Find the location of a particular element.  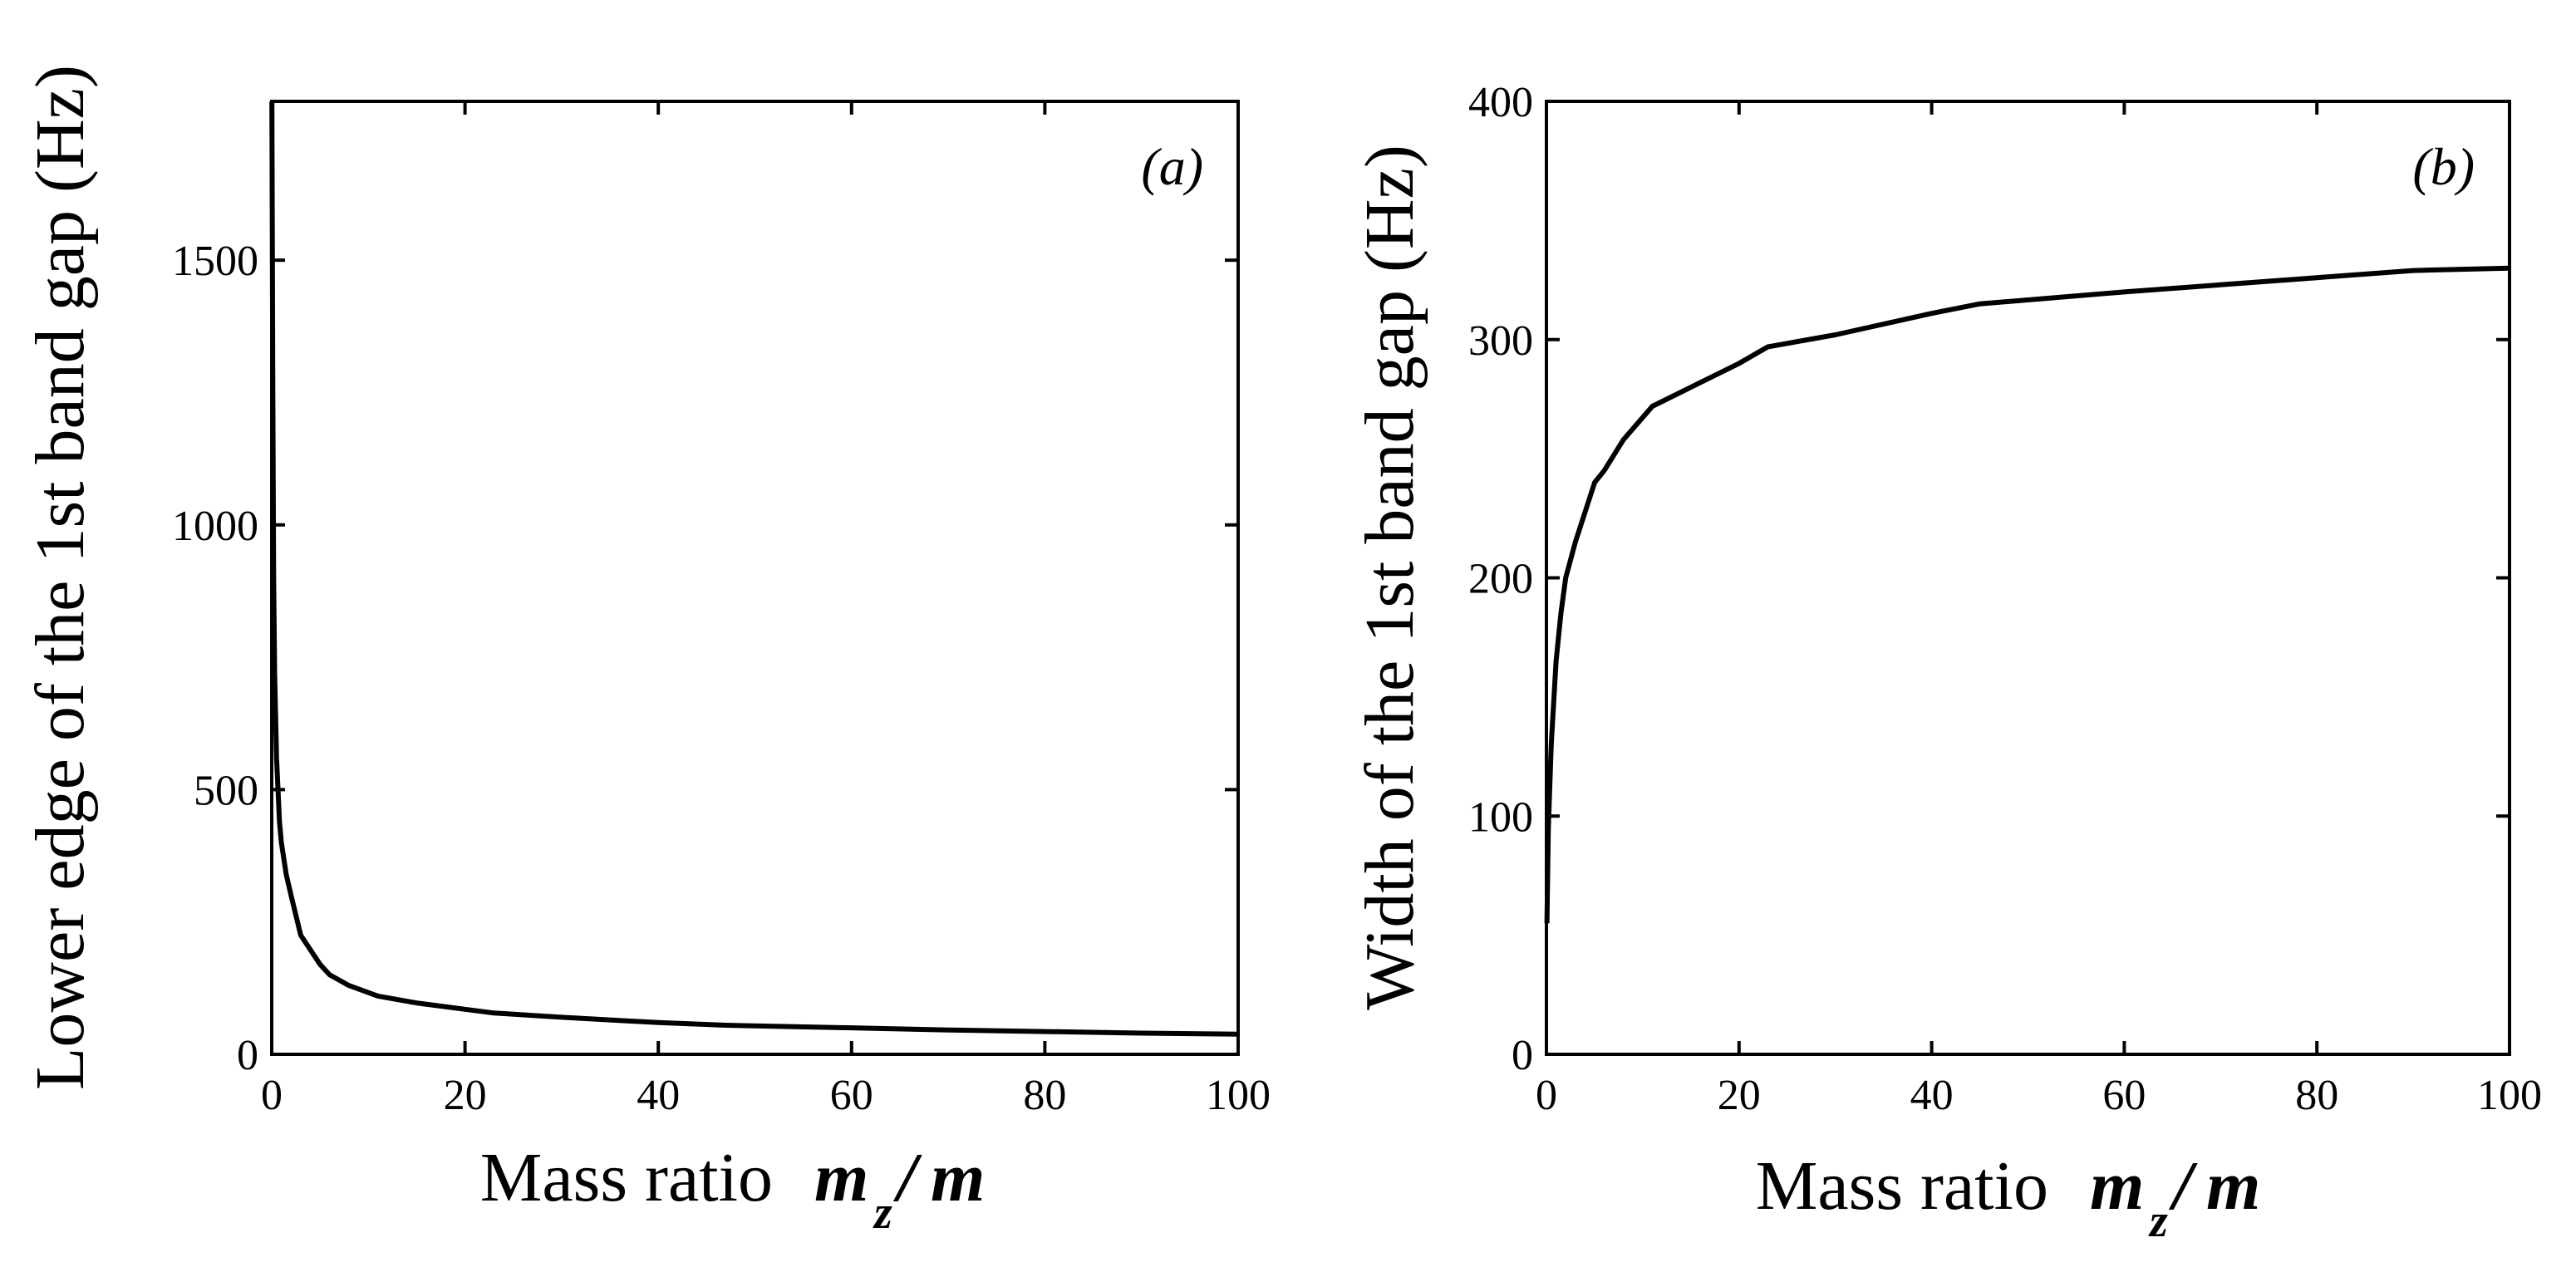

panel-b-x-axis-label-text: Mass ratio is located at coordinates (1902, 1186).